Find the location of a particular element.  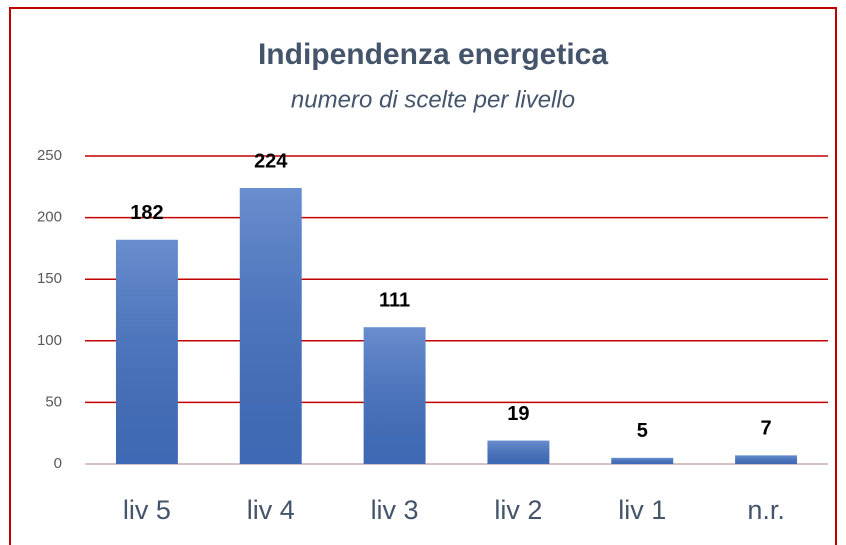

y-tick-label: 250 is located at coordinates (49, 155).